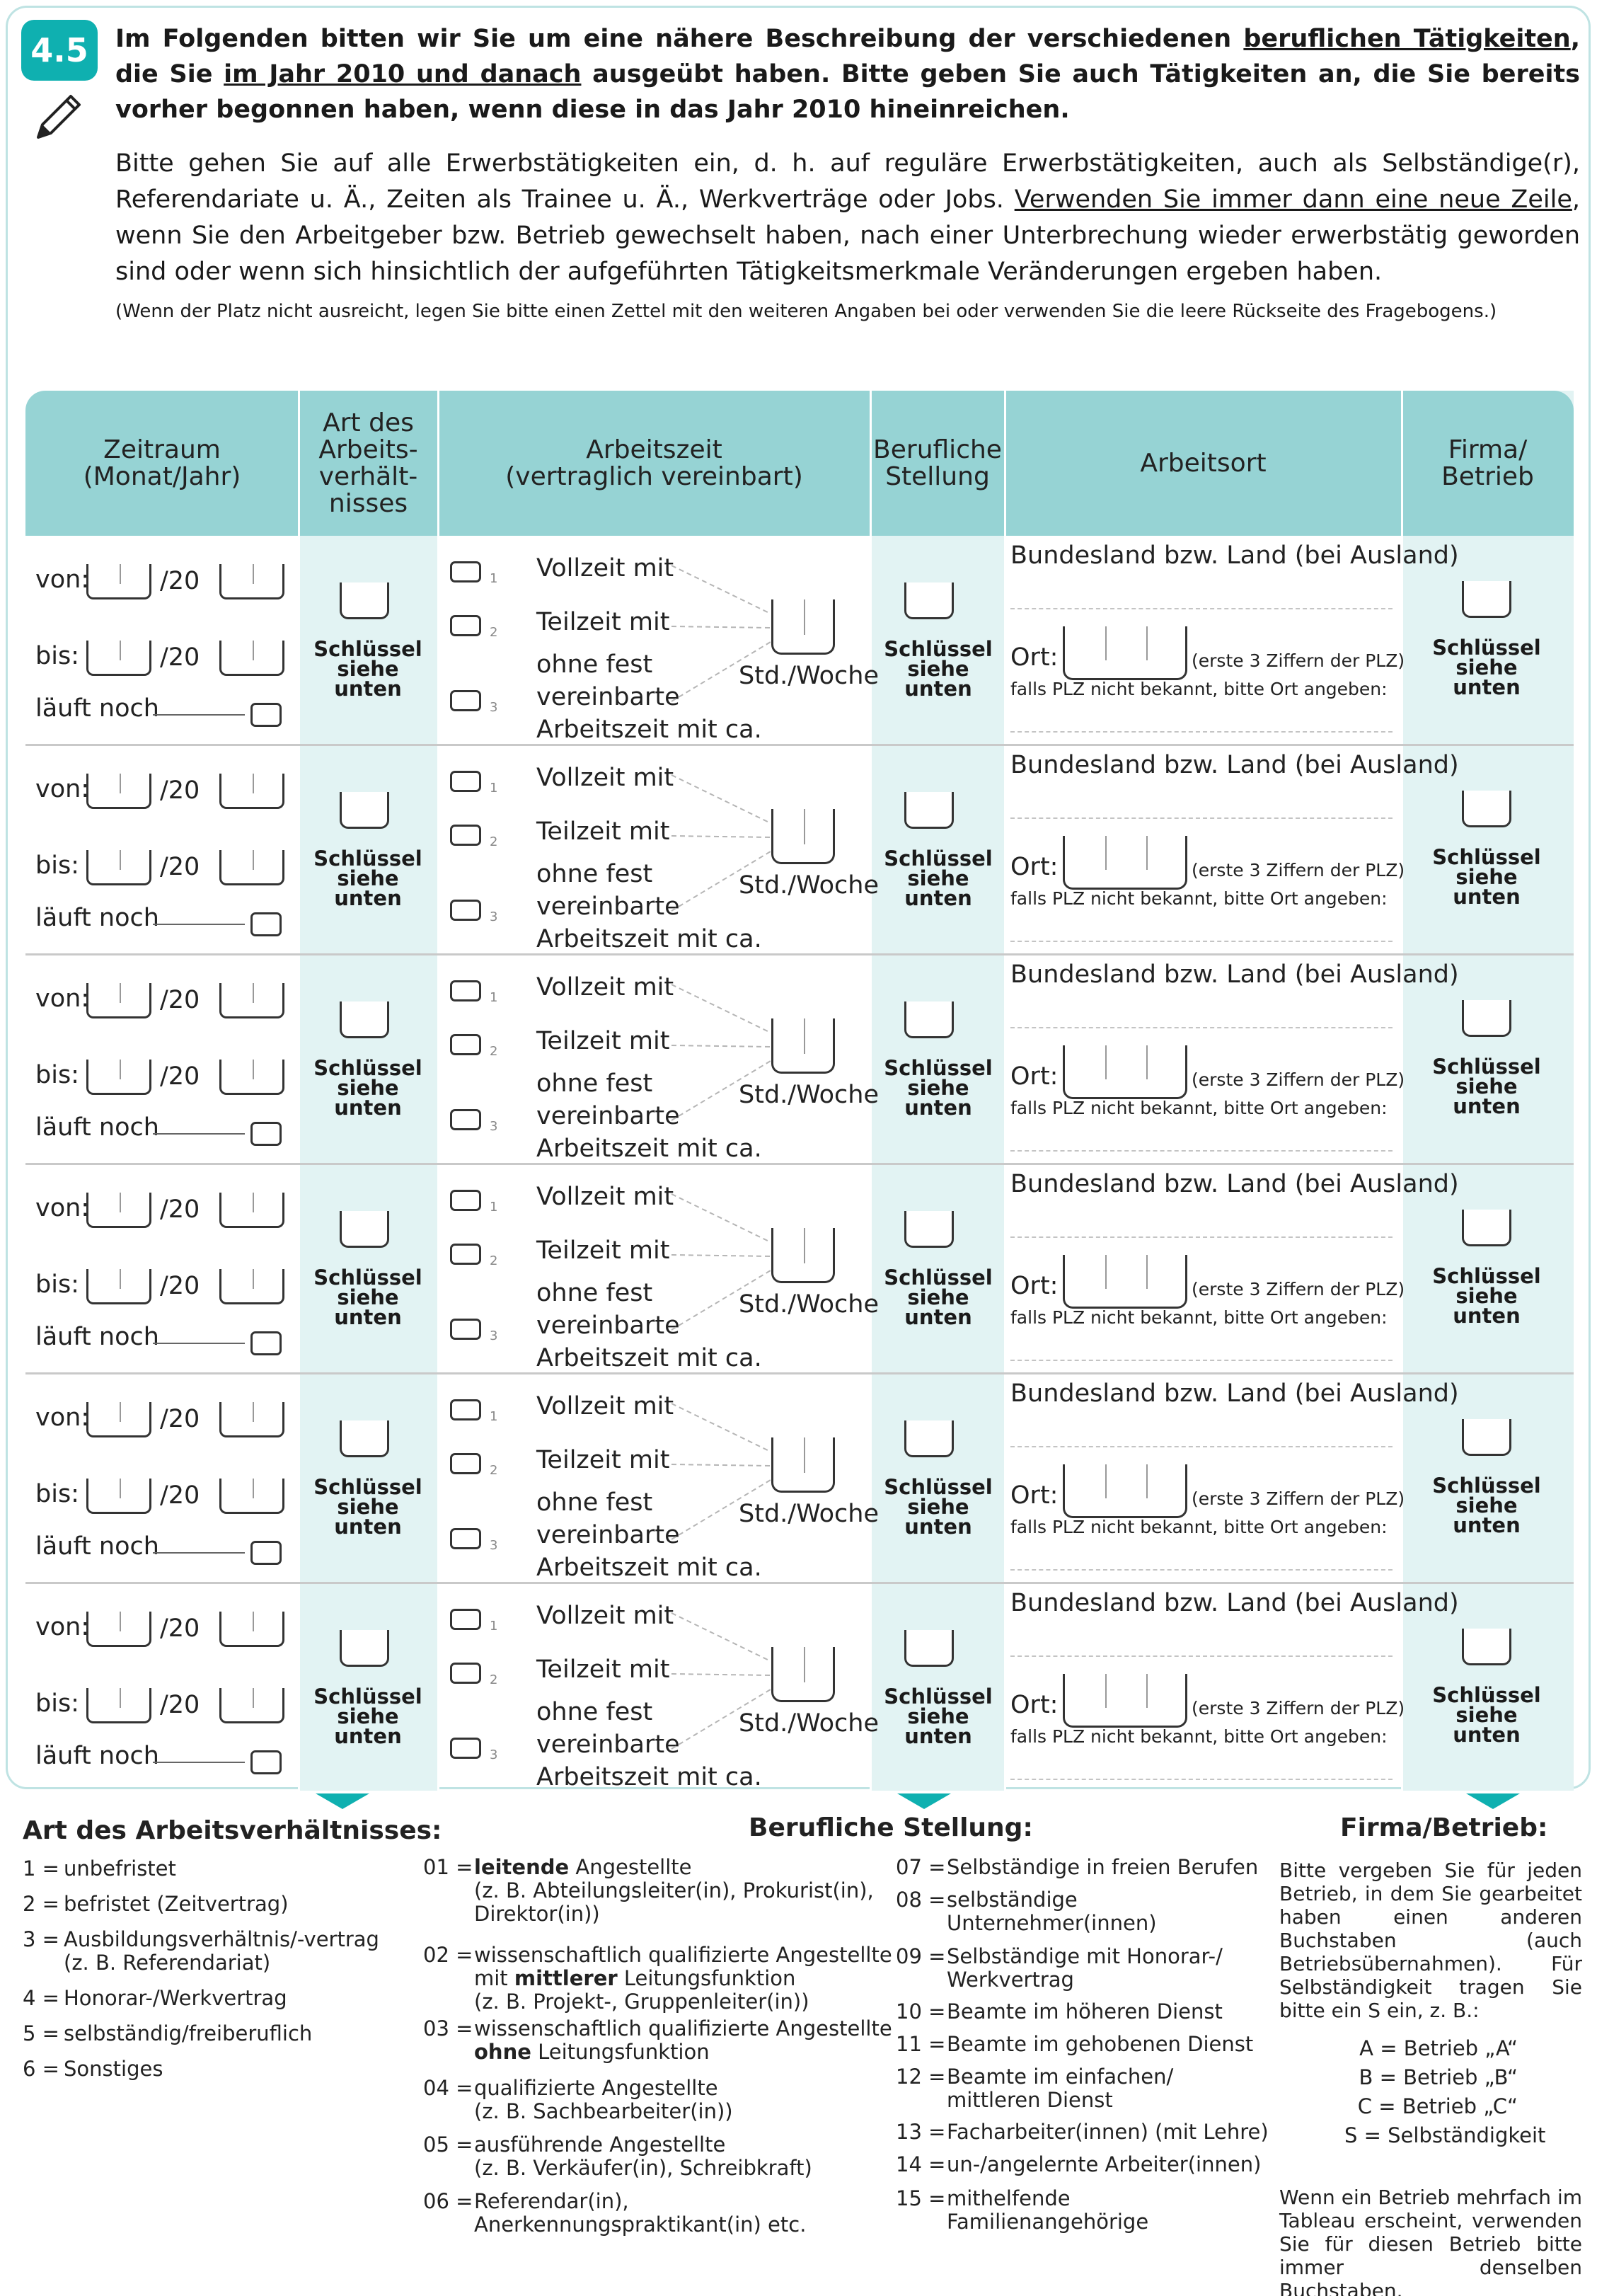 The height and width of the screenshot is (2296, 1597). I want to click on legend-stellung-num: 07 =, so click(921, 1867).